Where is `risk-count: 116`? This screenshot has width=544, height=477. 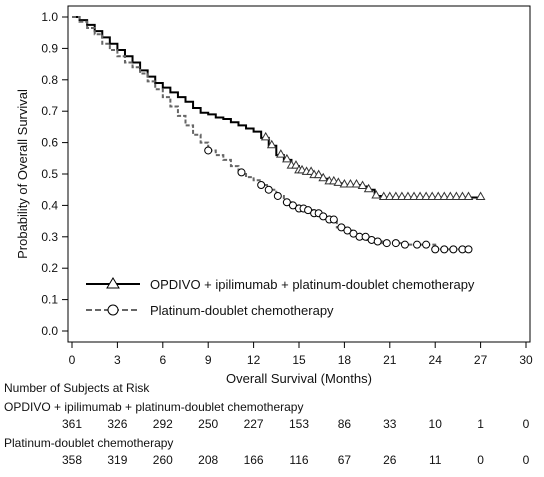 risk-count: 116 is located at coordinates (298, 460).